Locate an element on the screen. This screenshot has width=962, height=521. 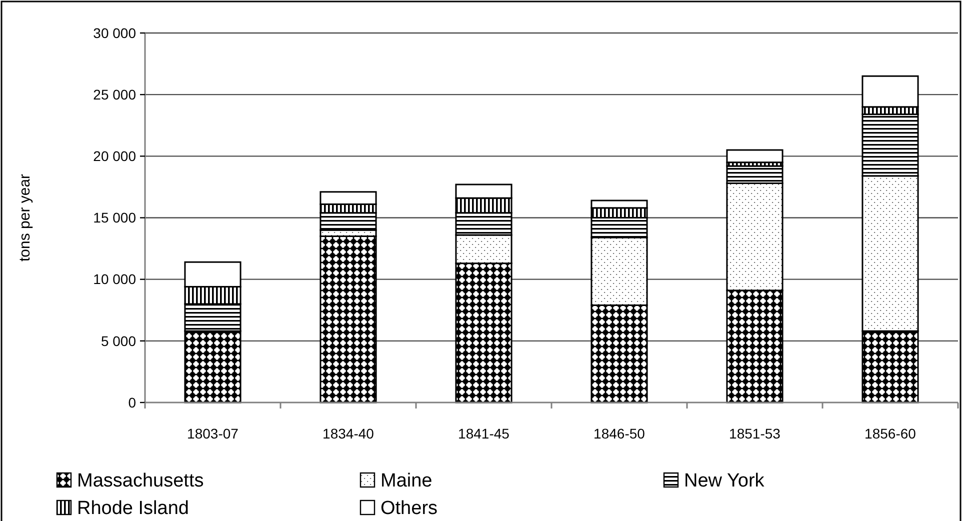
x-tick-label: 1834-40 is located at coordinates (348, 433).